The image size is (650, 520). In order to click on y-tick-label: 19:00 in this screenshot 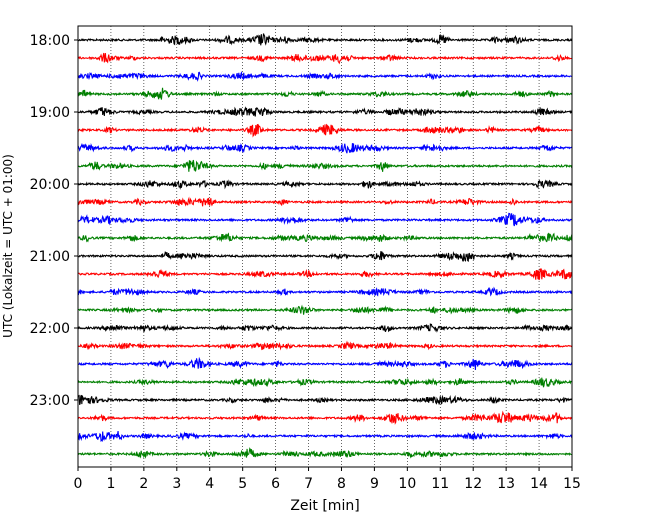, I will do `click(50, 113)`.